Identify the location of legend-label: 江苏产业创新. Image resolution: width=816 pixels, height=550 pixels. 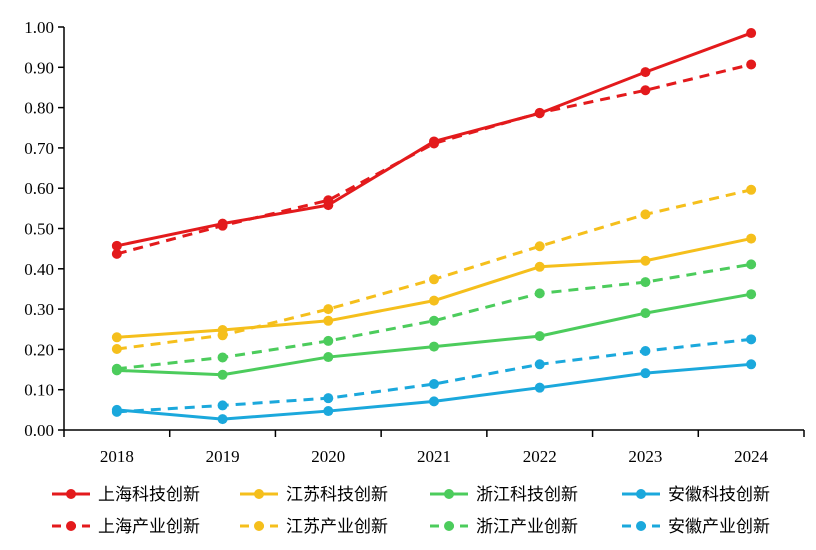
(337, 527).